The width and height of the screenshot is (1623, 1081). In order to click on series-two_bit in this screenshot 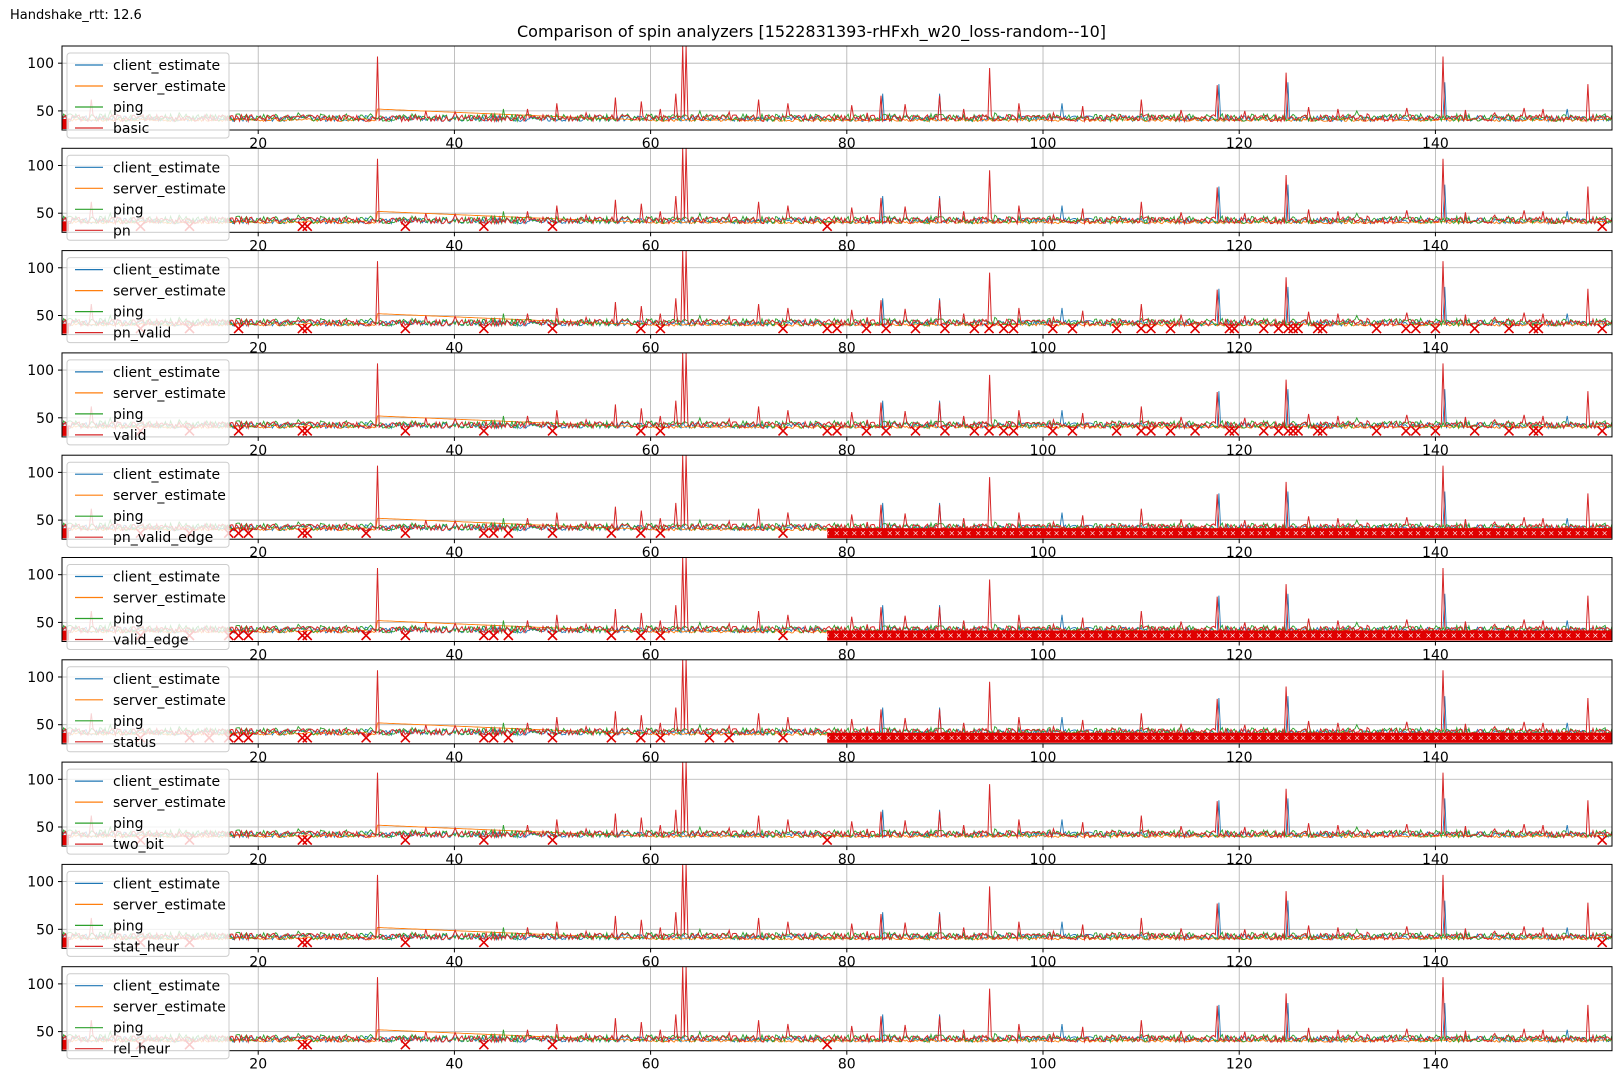, I will do `click(837, 801)`.